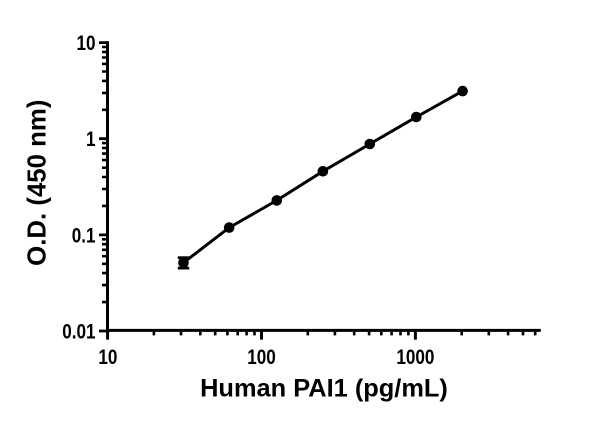 This screenshot has width=600, height=422. What do you see at coordinates (38, 183) in the screenshot?
I see `svg-text: O.D. (450 nm)` at bounding box center [38, 183].